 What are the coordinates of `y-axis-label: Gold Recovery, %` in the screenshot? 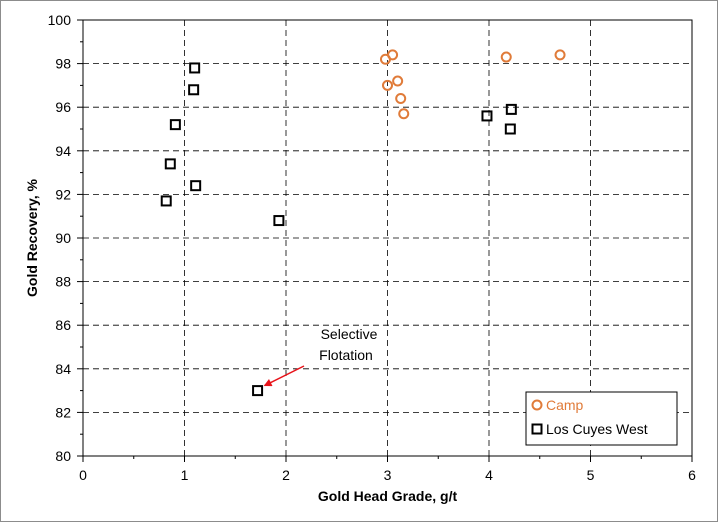 It's located at (32, 237).